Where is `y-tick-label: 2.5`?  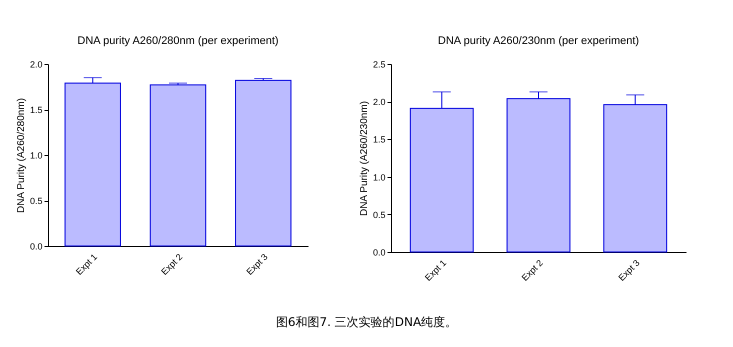 y-tick-label: 2.5 is located at coordinates (379, 65).